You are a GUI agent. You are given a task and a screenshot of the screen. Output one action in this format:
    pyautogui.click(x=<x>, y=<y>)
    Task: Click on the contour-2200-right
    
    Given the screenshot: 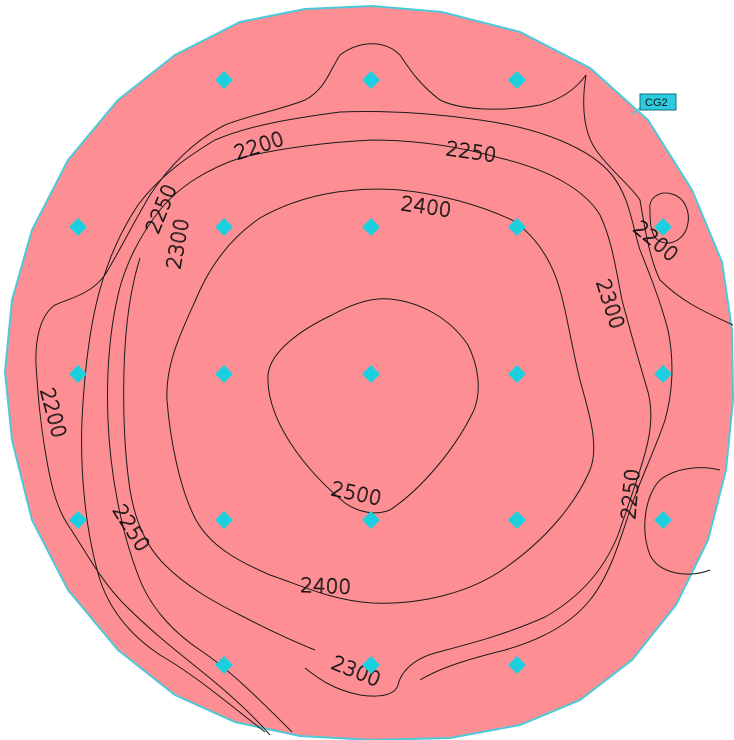 What is the action you would take?
    pyautogui.click(x=658, y=200)
    